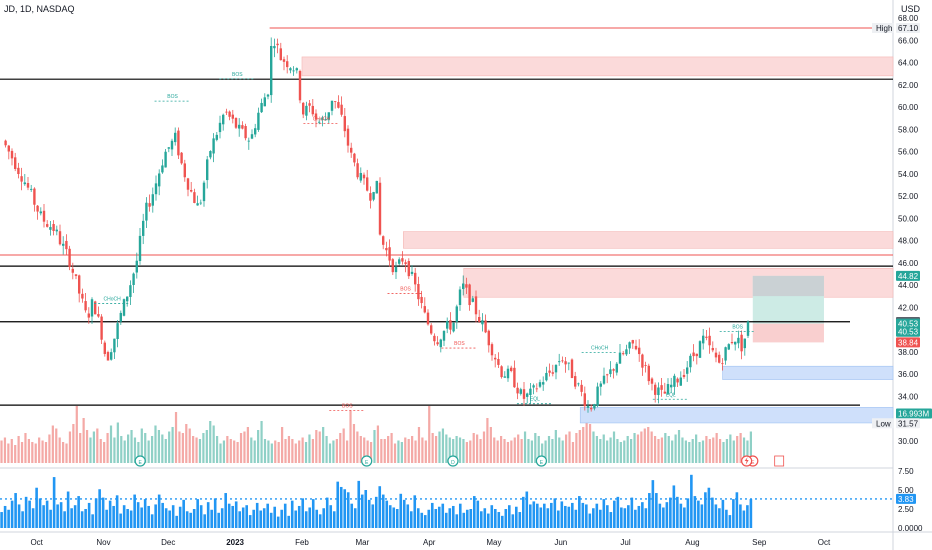  What do you see at coordinates (824, 542) in the screenshot?
I see `time-tick-label: Oct` at bounding box center [824, 542].